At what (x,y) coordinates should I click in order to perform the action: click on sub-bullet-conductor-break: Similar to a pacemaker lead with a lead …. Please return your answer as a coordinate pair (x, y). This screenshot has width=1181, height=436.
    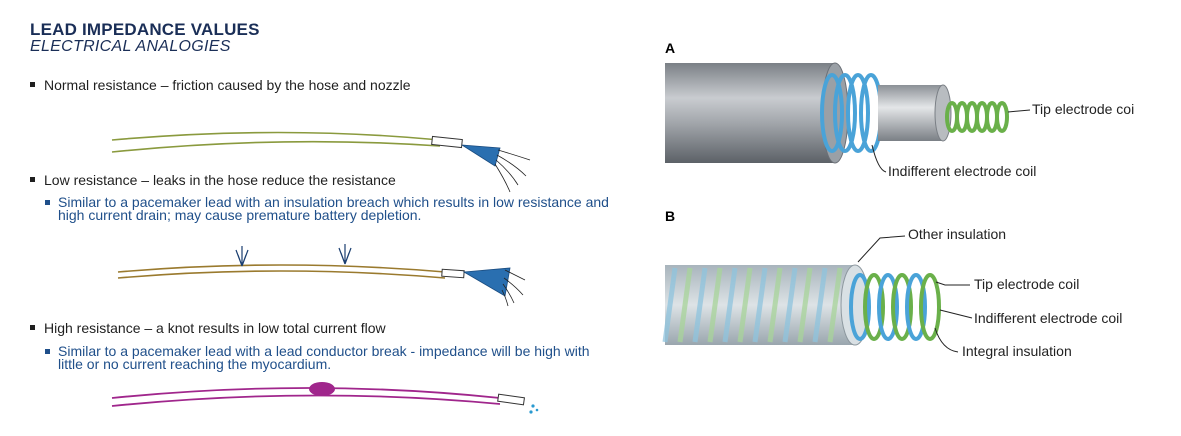
    Looking at the image, I should click on (331, 357).